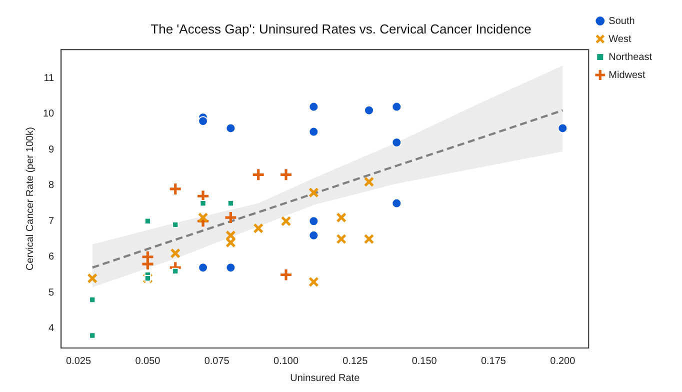  Describe the element at coordinates (355, 361) in the screenshot. I see `x-tick-label: 0.125` at that location.